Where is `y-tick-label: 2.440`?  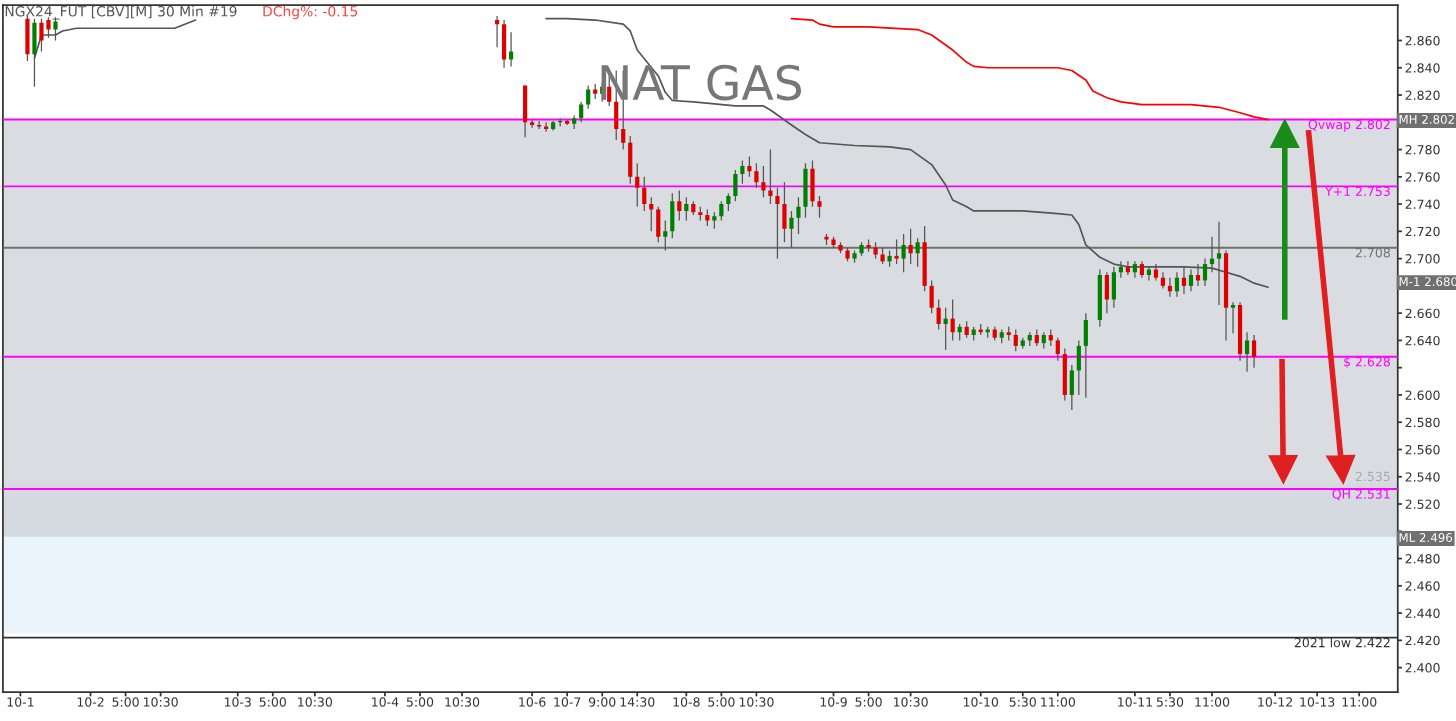
y-tick-label: 2.440 is located at coordinates (1422, 613).